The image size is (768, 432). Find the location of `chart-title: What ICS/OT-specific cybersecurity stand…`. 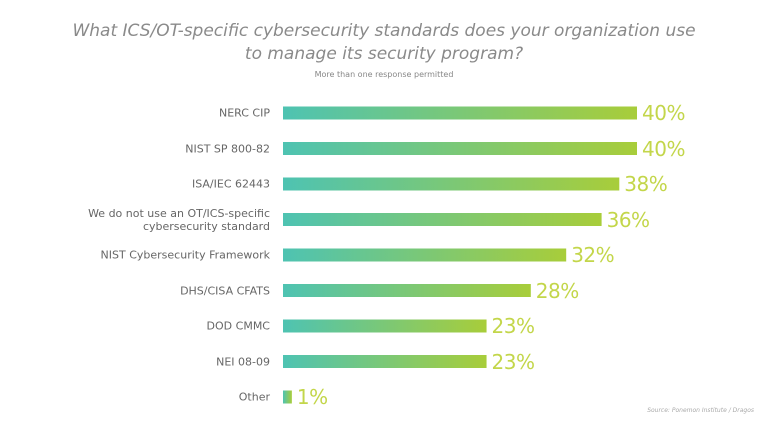

chart-title: What ICS/OT-specific cybersecurity stand… is located at coordinates (384, 42).